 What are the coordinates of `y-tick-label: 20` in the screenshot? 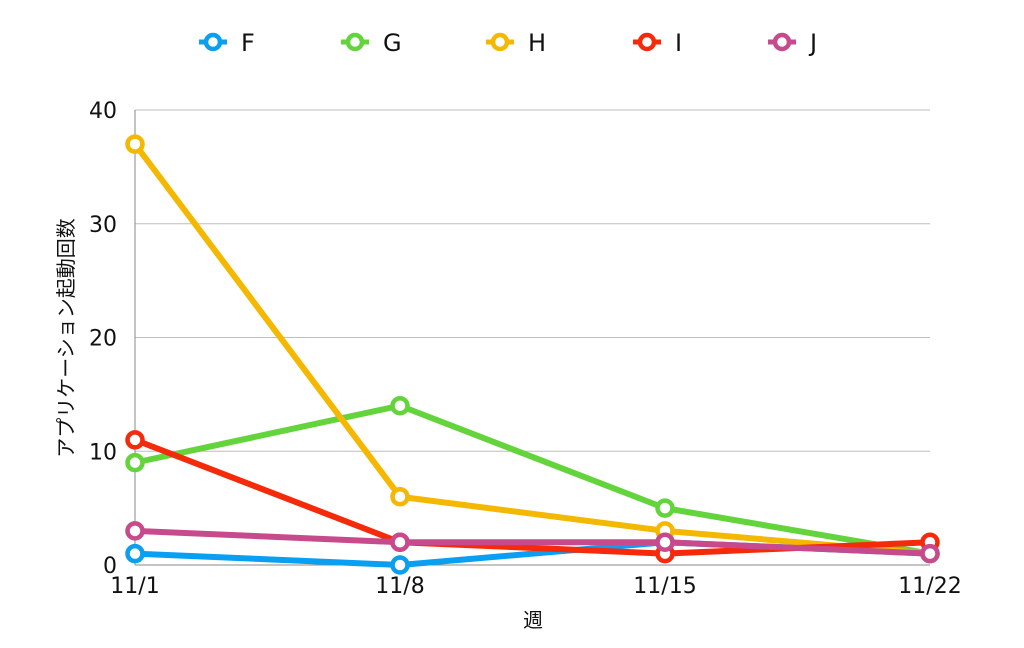 It's located at (103, 339).